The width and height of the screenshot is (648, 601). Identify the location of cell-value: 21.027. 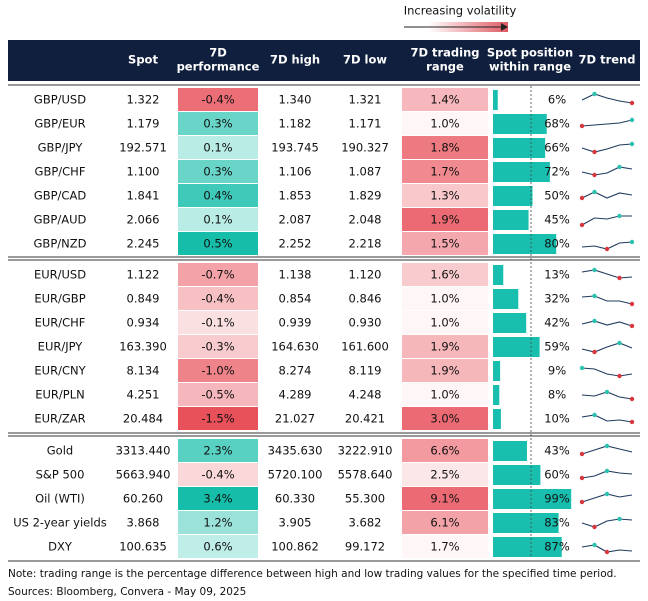
(295, 419).